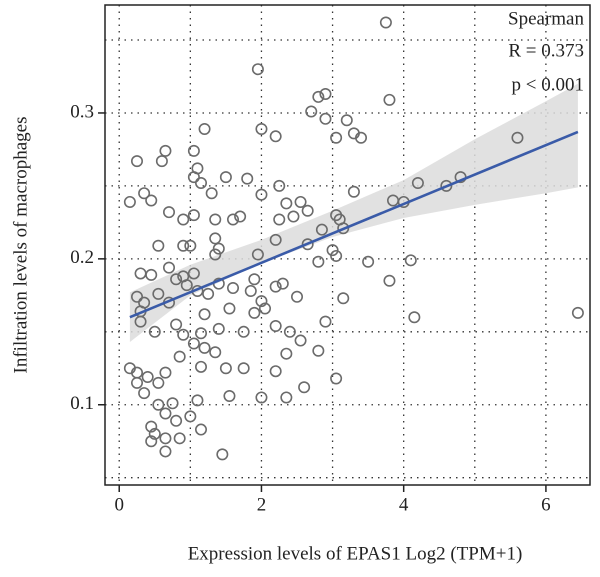 The height and width of the screenshot is (577, 600). Describe the element at coordinates (119, 504) in the screenshot. I see `x-tick-label: 0` at that location.